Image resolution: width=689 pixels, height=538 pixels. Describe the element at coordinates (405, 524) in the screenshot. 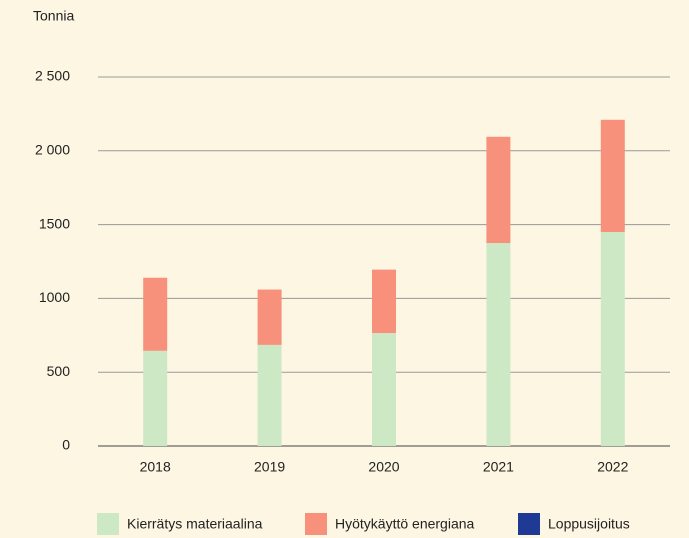

I see `legend-label: Hyötykäyttö energiana` at that location.